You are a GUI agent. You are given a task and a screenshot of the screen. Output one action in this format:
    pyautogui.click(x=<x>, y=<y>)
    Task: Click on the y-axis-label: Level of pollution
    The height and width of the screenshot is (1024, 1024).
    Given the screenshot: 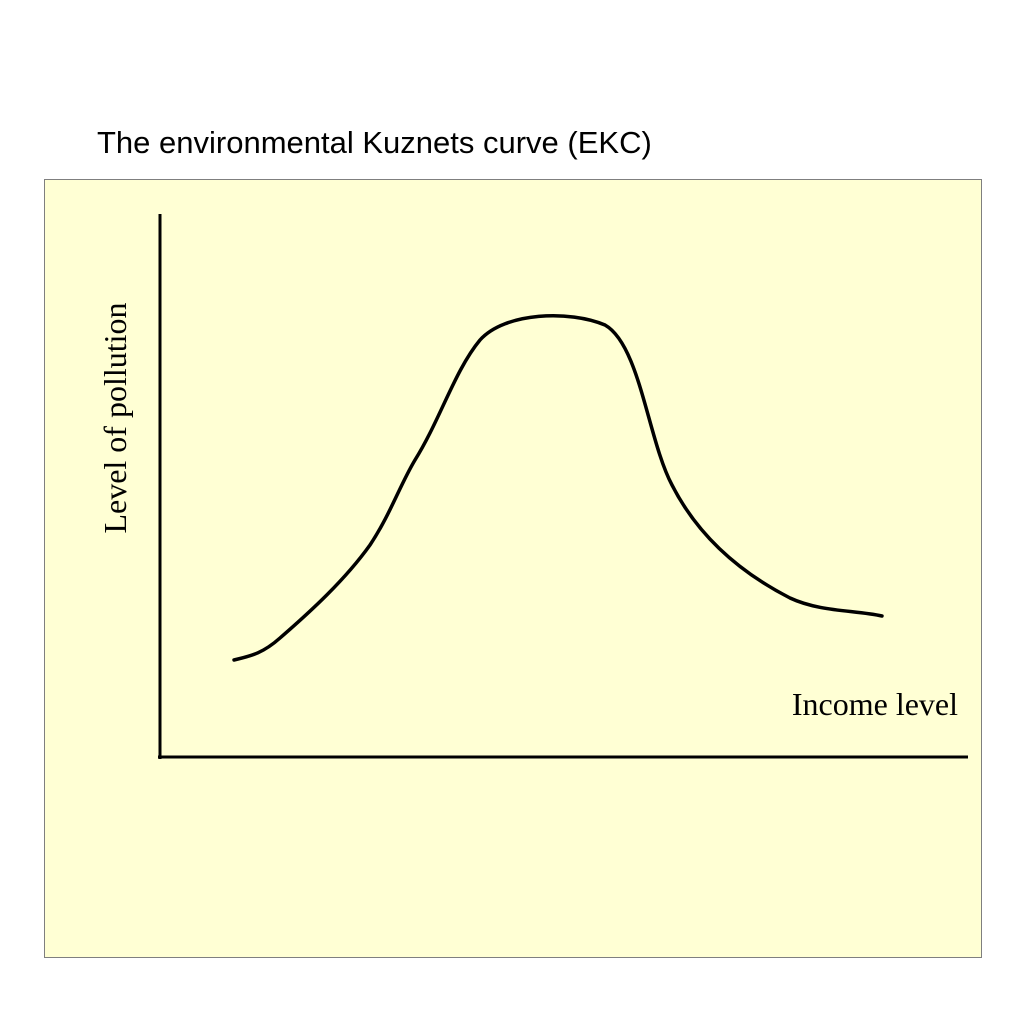 What is the action you would take?
    pyautogui.click(x=115, y=417)
    